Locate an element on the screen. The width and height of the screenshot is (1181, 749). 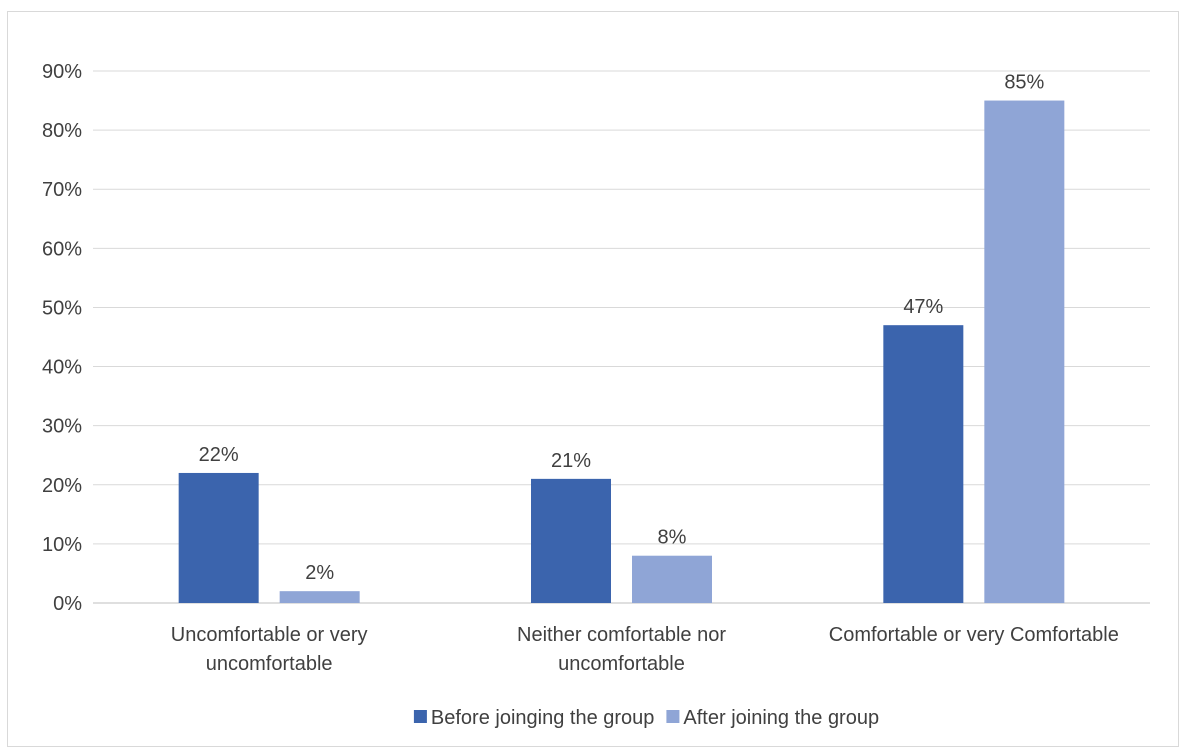
y-tick-label: 50% is located at coordinates (62, 308).